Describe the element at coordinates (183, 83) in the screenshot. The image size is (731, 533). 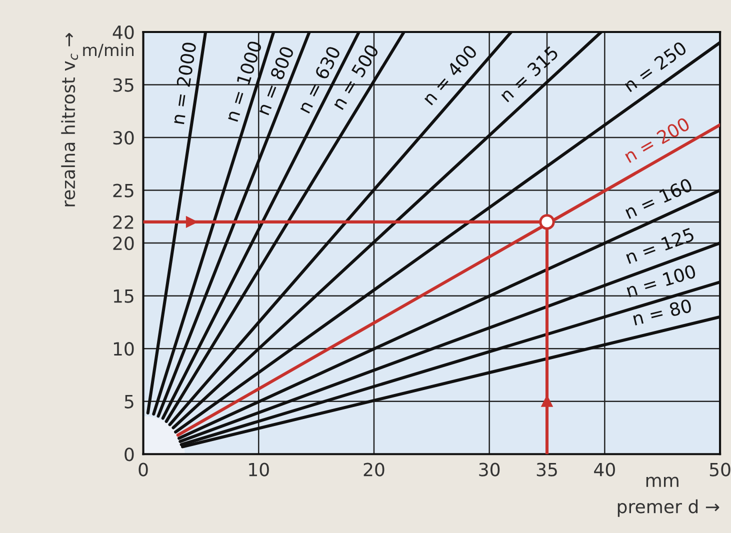
I see `text: n = 2000` at that location.